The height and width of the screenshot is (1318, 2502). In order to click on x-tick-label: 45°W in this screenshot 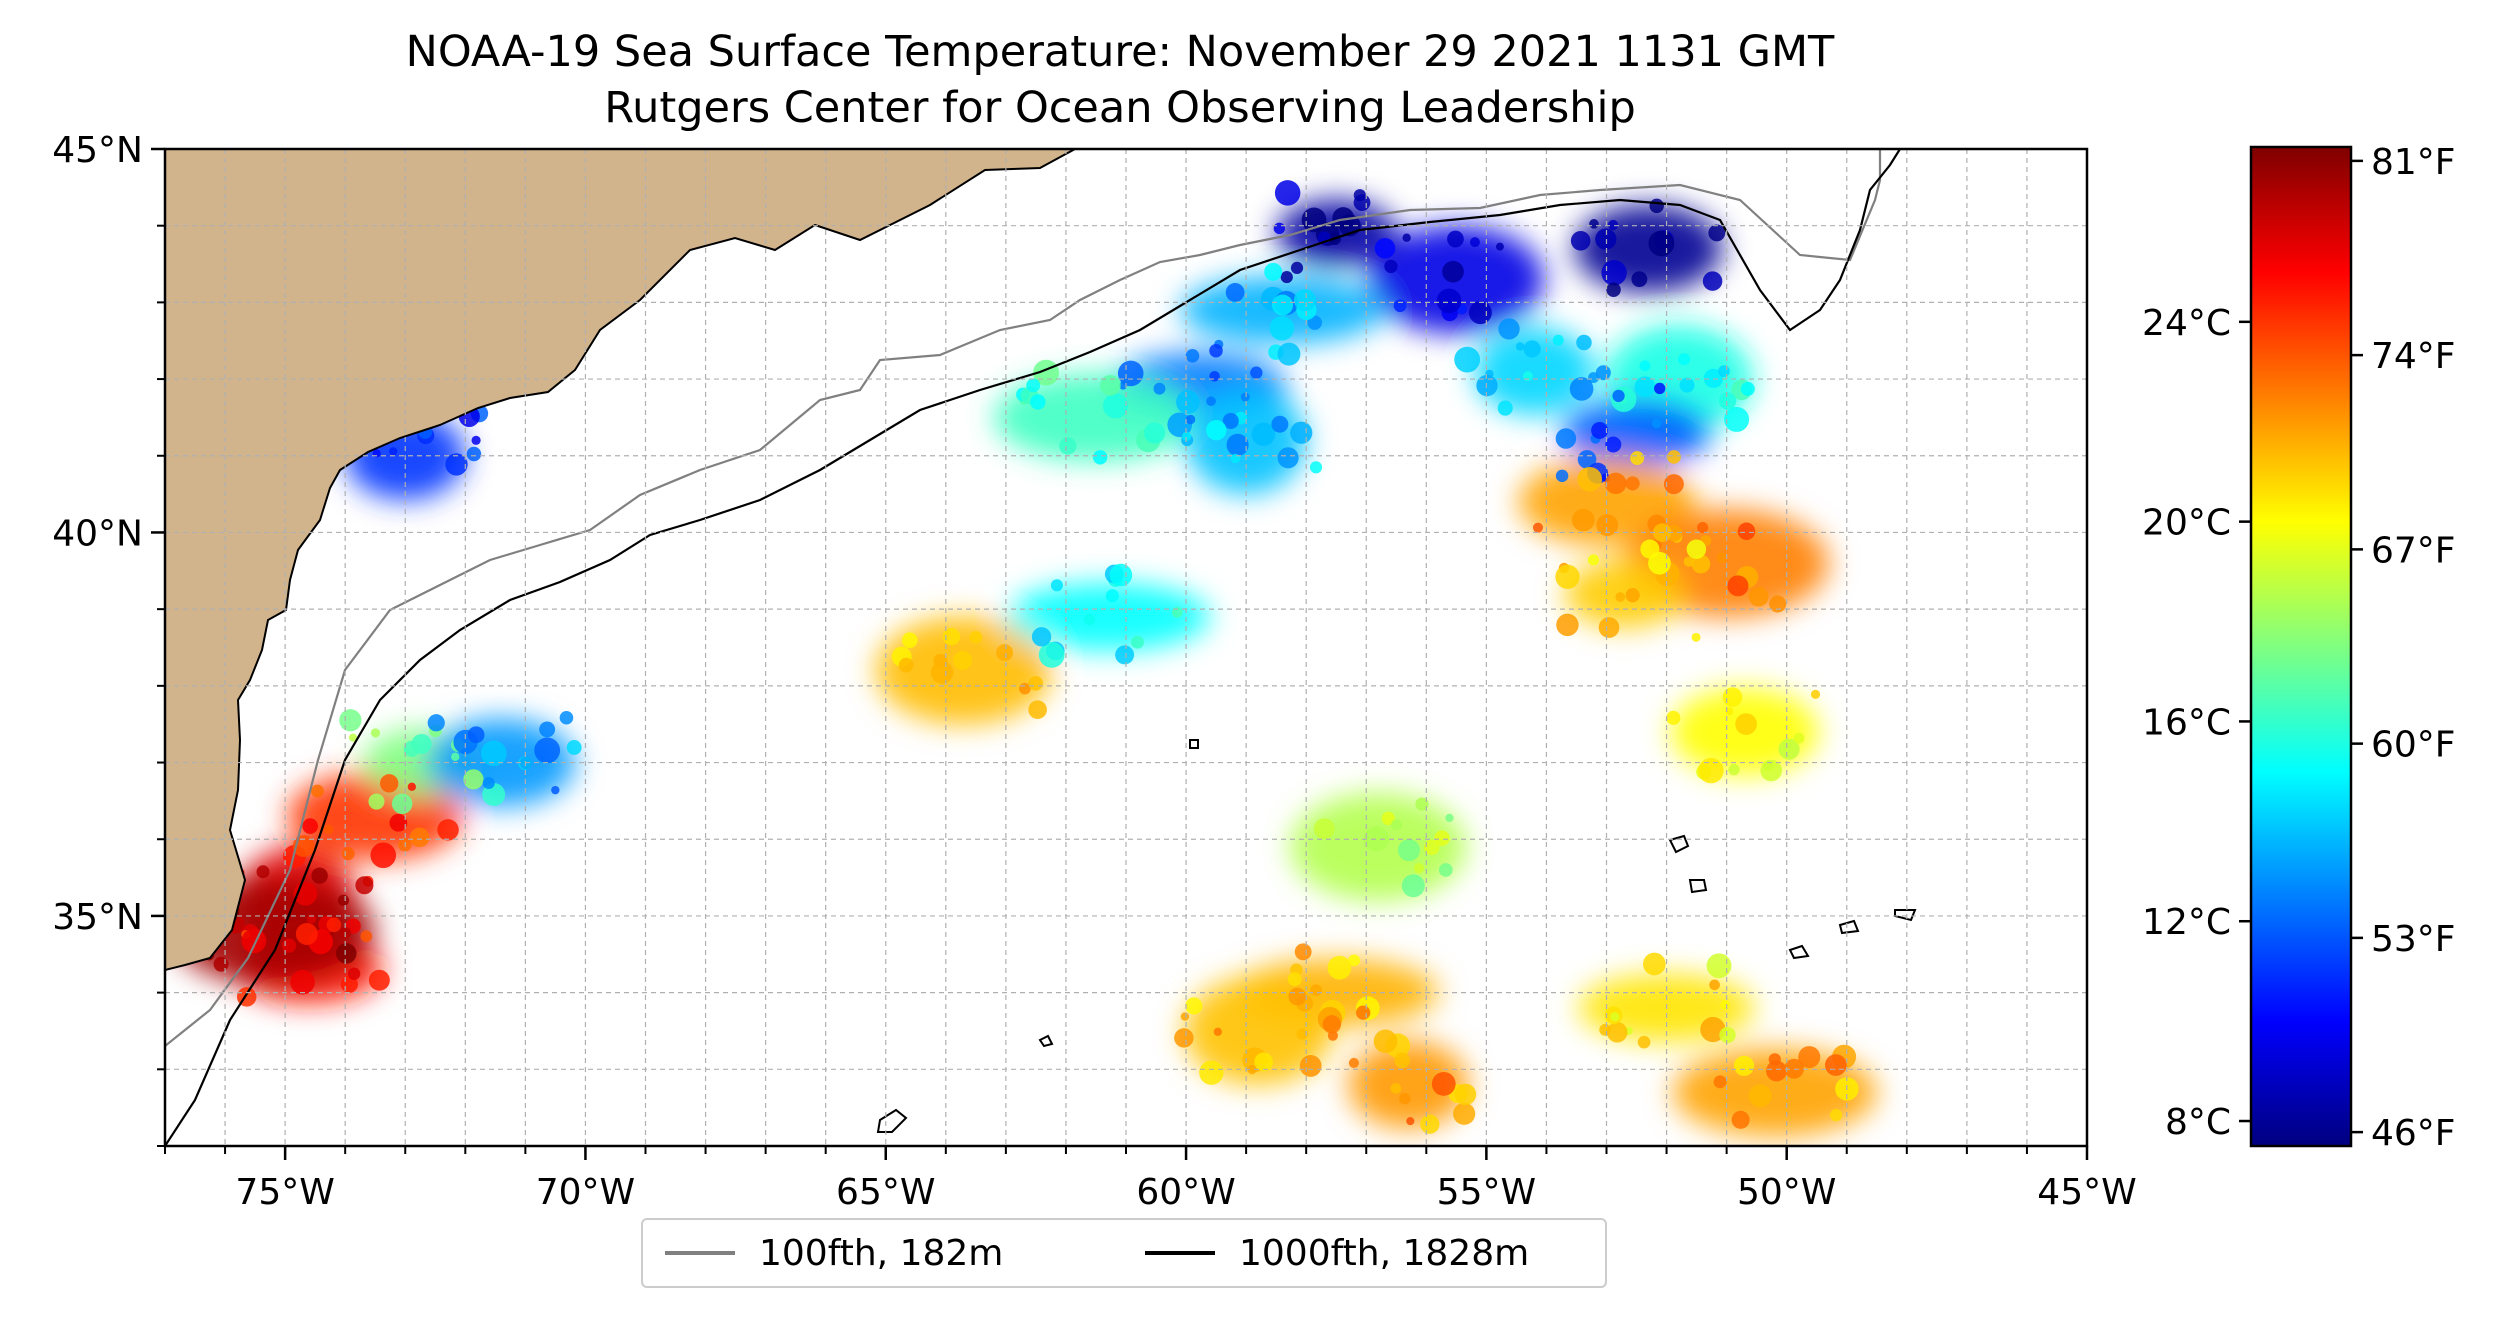, I will do `click(2086, 1192)`.